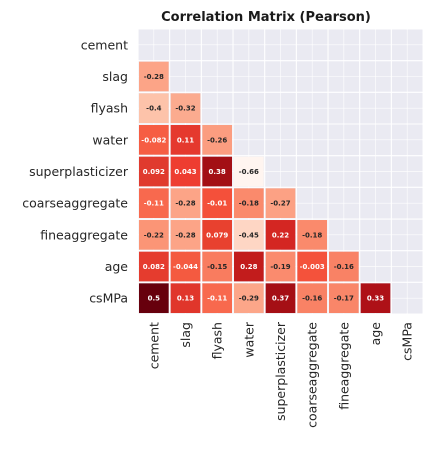  Describe the element at coordinates (153, 345) in the screenshot. I see `x-tick-label: cement` at that location.